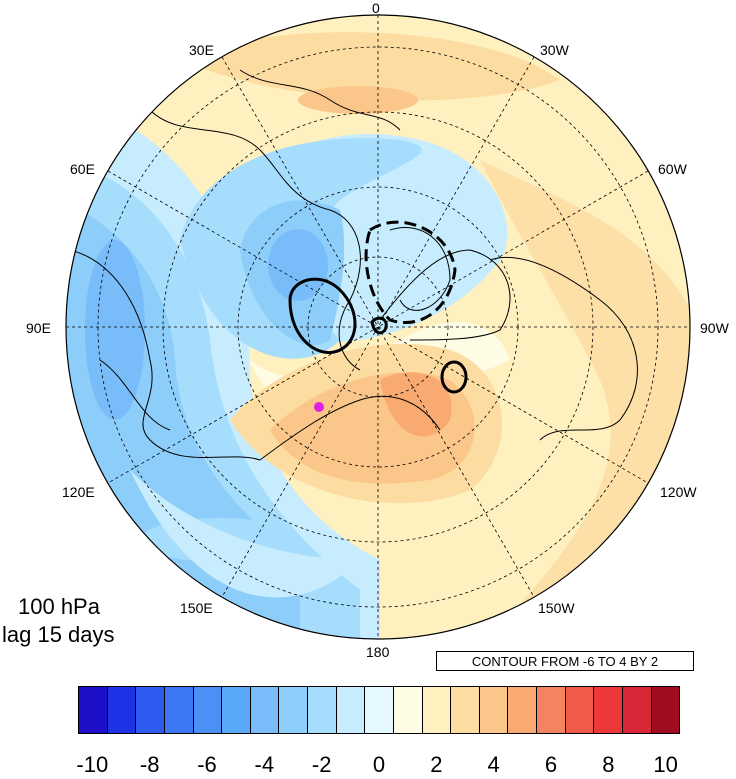 This screenshot has height=779, width=736. Describe the element at coordinates (264, 764) in the screenshot. I see `colorbar-label: -4` at that location.